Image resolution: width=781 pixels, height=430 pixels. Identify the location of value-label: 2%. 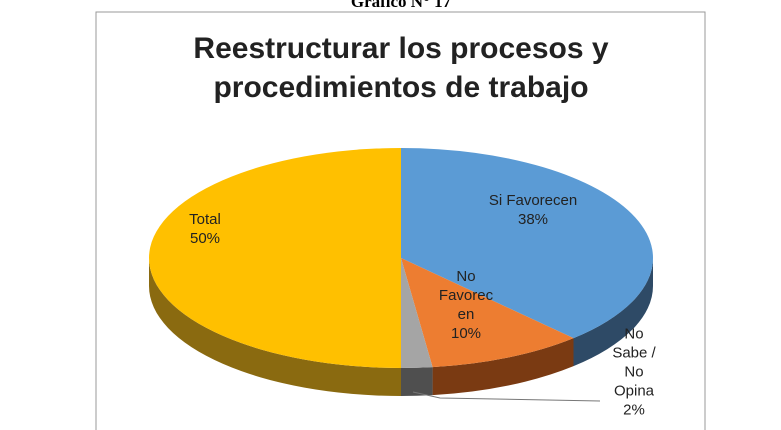
(634, 410).